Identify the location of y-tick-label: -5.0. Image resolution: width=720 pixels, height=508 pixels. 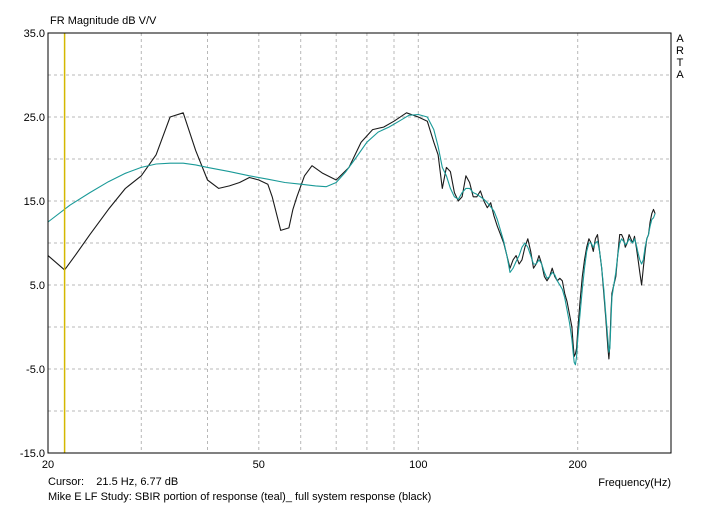
(35, 370).